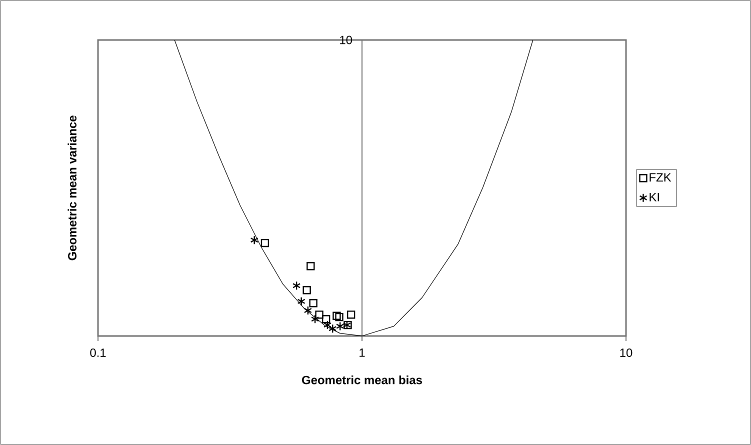 The width and height of the screenshot is (751, 445). Describe the element at coordinates (626, 352) in the screenshot. I see `x-tick-label: 10` at that location.